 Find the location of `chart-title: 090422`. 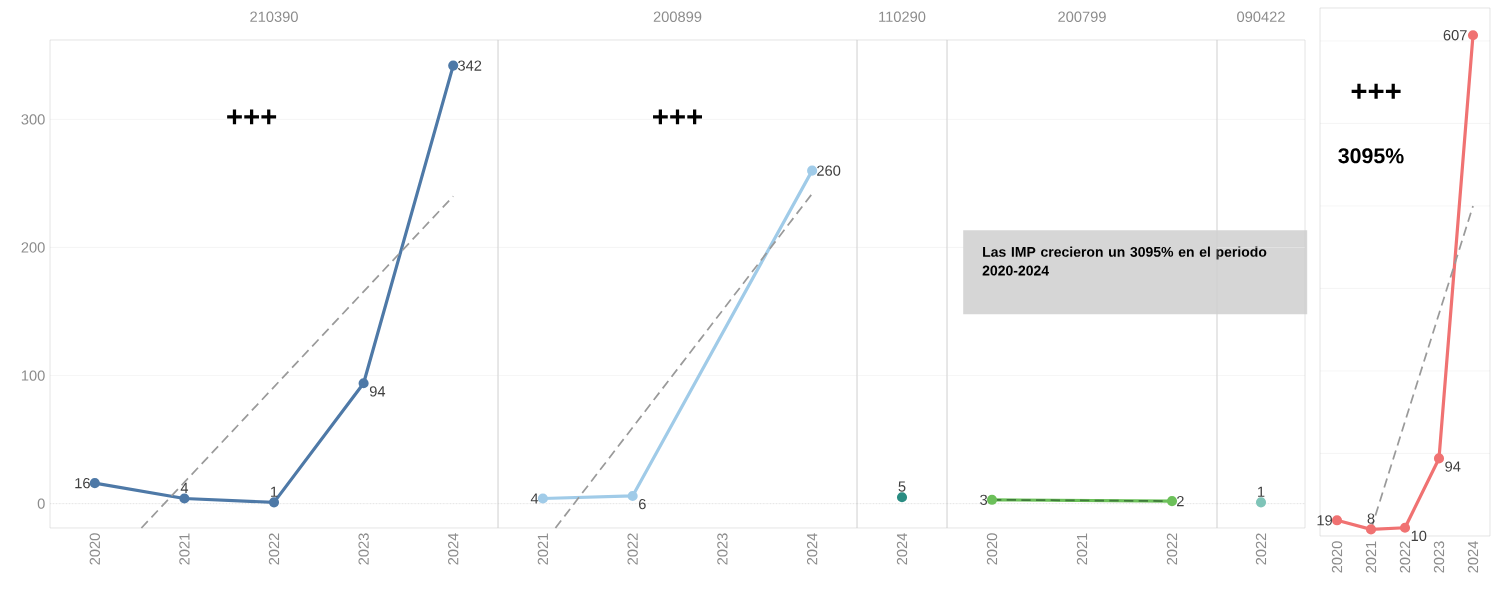

chart-title: 090422 is located at coordinates (1261, 16).